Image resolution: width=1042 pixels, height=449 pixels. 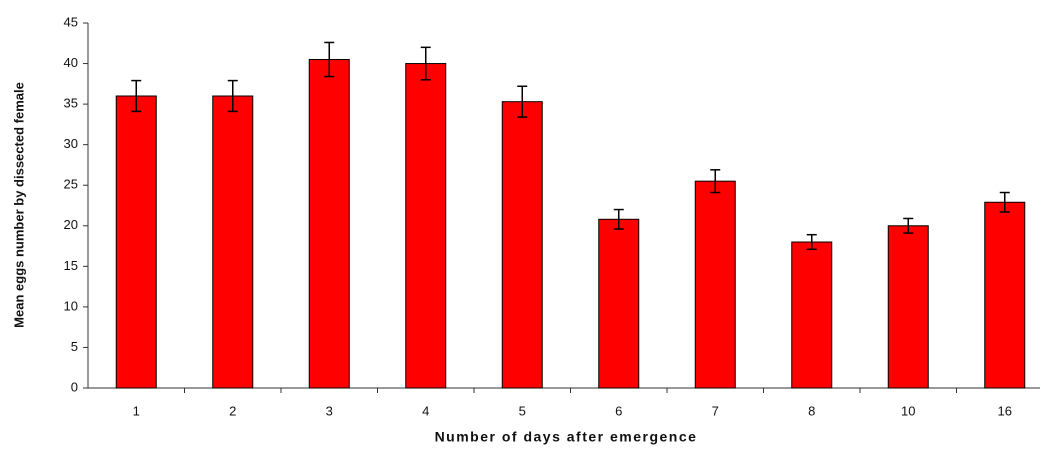 What do you see at coordinates (71, 305) in the screenshot?
I see `y-tick-label: 10` at bounding box center [71, 305].